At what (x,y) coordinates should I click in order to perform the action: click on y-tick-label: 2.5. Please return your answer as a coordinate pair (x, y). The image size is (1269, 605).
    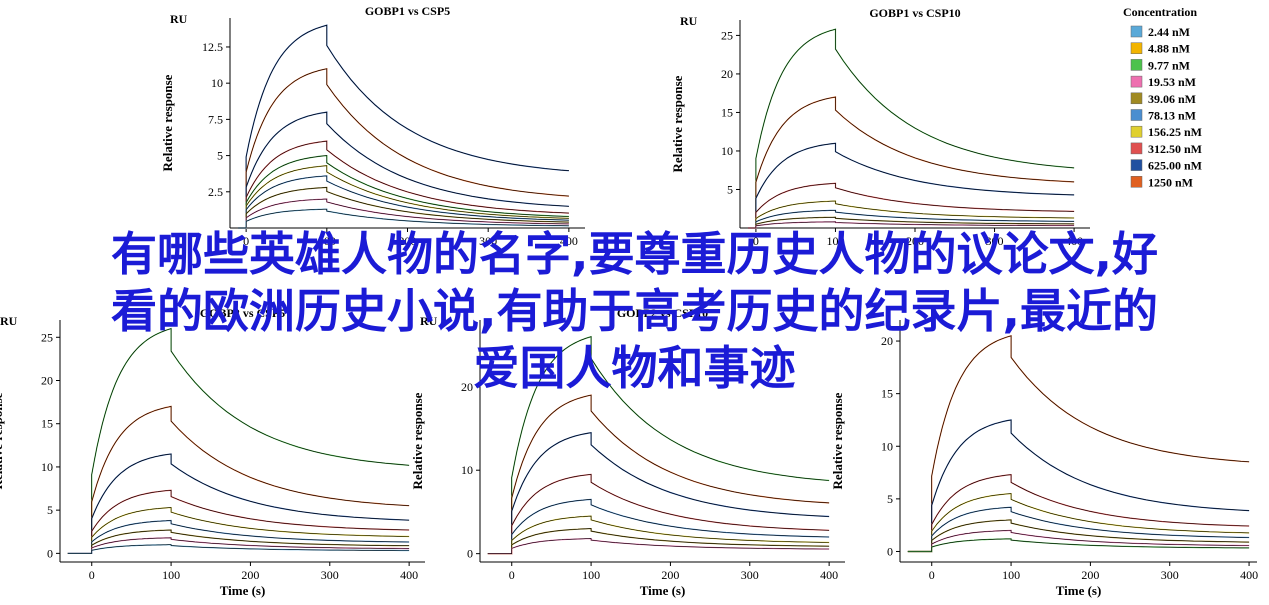
    Looking at the image, I should click on (215, 192).